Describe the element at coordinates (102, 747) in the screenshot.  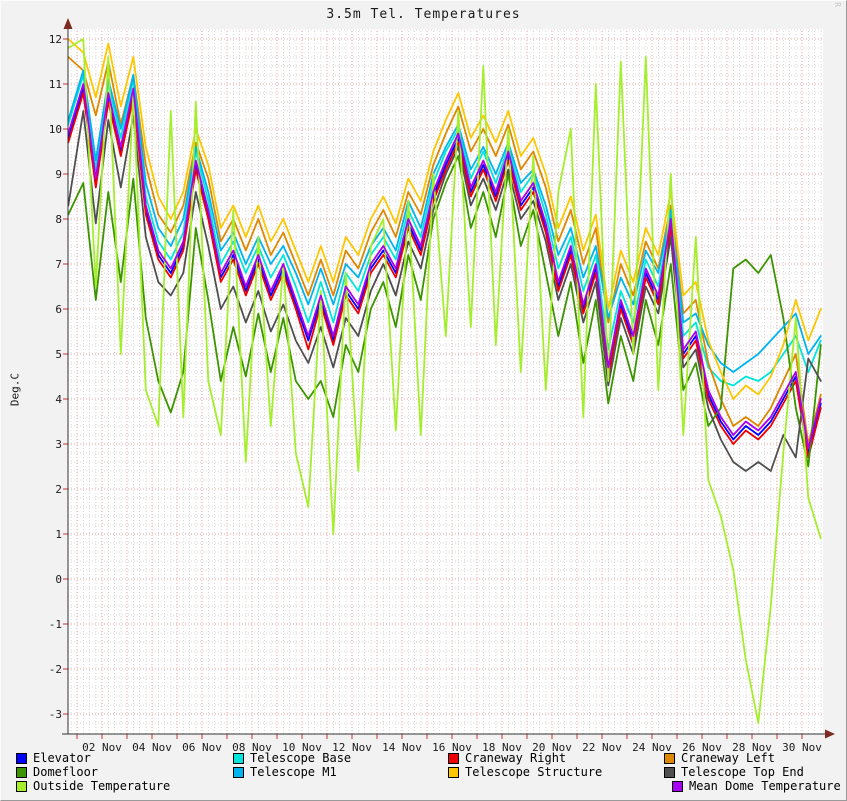
I see `x-tick-label: 02 Nov` at that location.